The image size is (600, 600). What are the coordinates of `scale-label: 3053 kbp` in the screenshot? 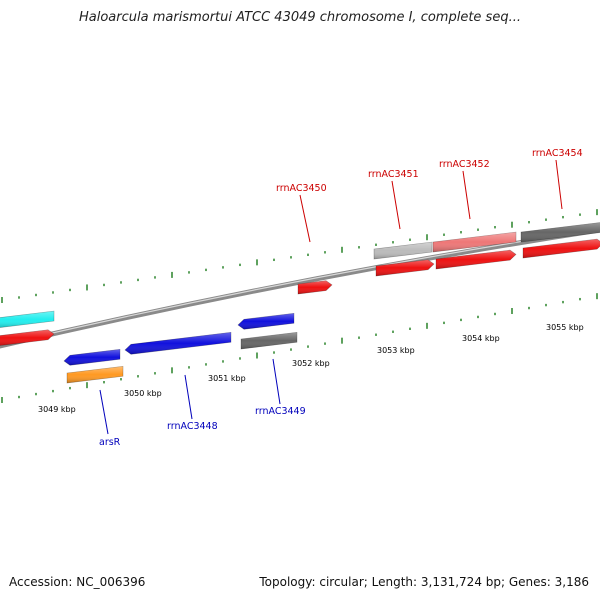 It's located at (396, 350).